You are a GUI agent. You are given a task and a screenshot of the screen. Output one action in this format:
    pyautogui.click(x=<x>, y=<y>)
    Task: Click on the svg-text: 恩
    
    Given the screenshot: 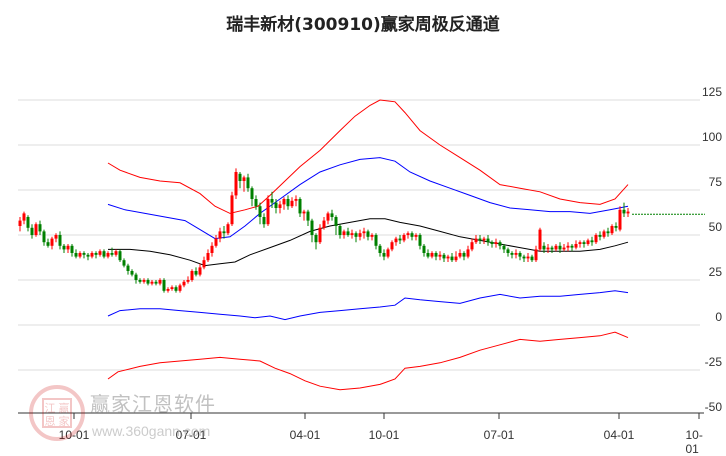 What is the action you would take?
    pyautogui.click(x=50, y=421)
    